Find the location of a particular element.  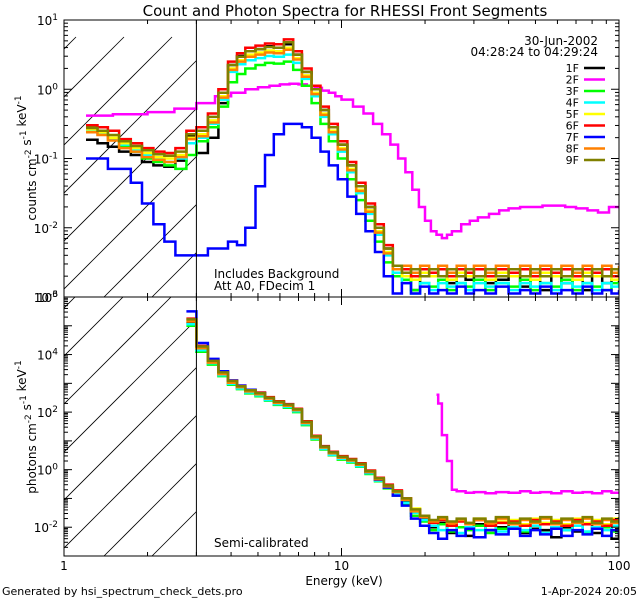

photon-y-axis-label: photons cm-2 s-1 keV-1 is located at coordinates (26, 427).